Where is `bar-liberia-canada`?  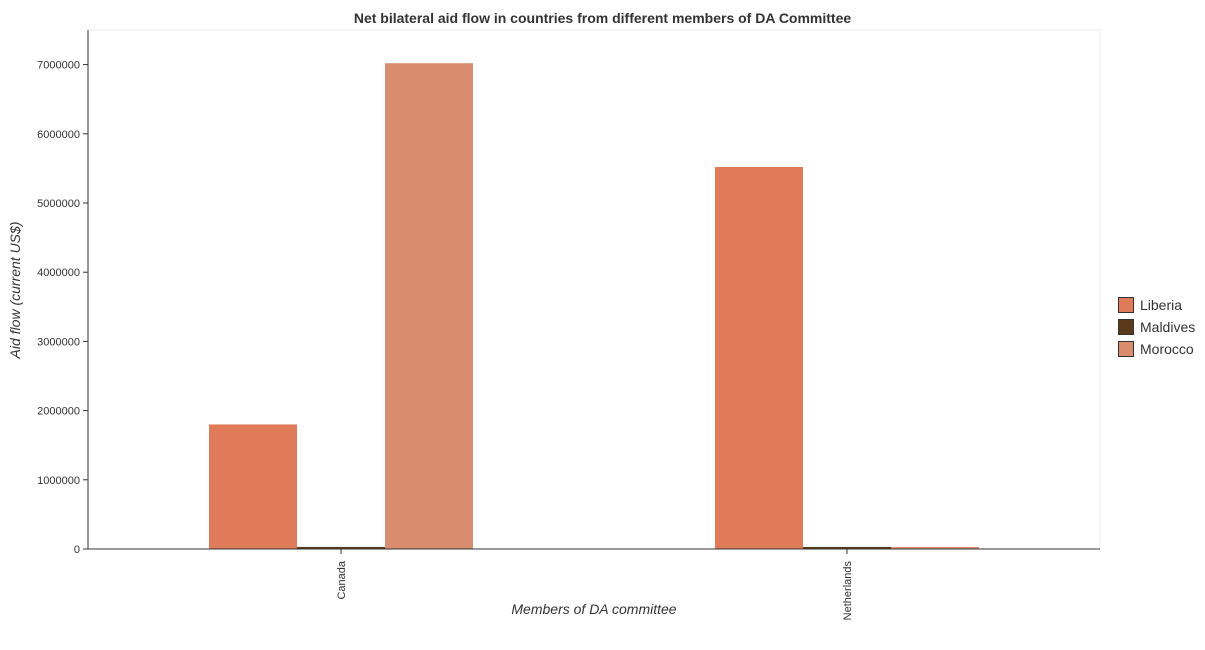 bar-liberia-canada is located at coordinates (253, 486).